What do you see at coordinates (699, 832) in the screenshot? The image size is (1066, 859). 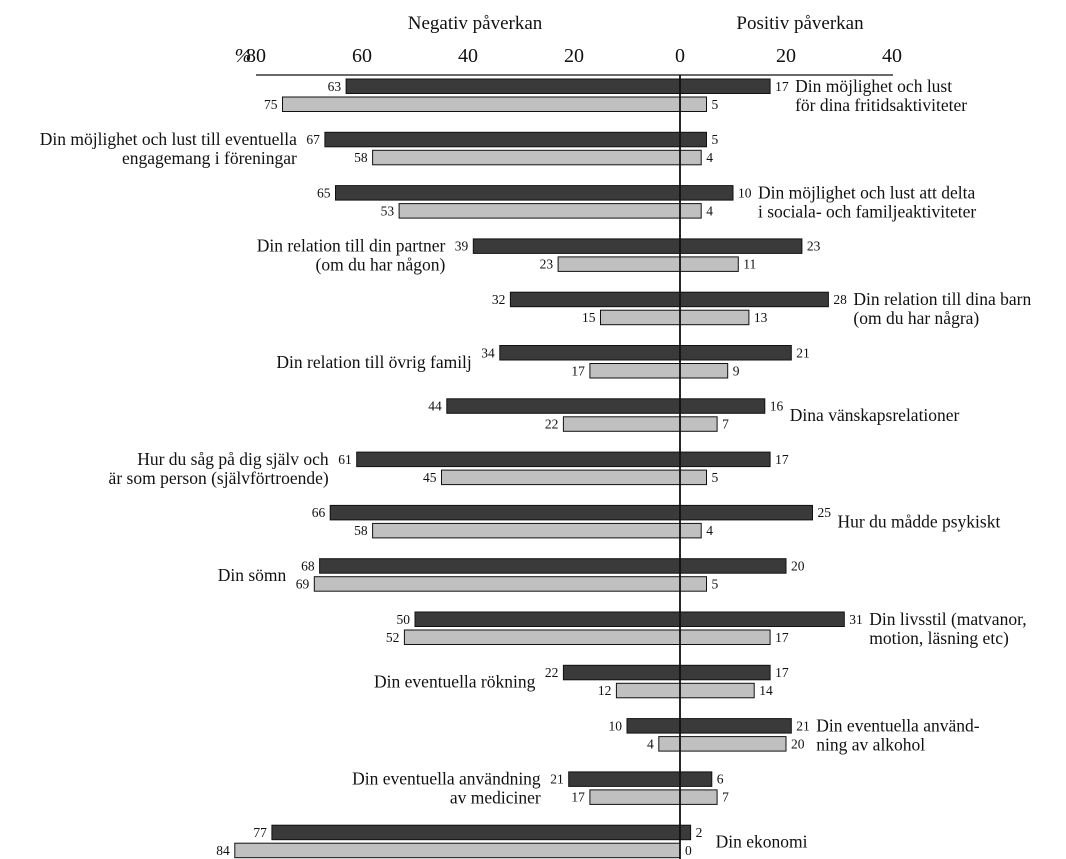 I see `value-label-positive: 2` at bounding box center [699, 832].